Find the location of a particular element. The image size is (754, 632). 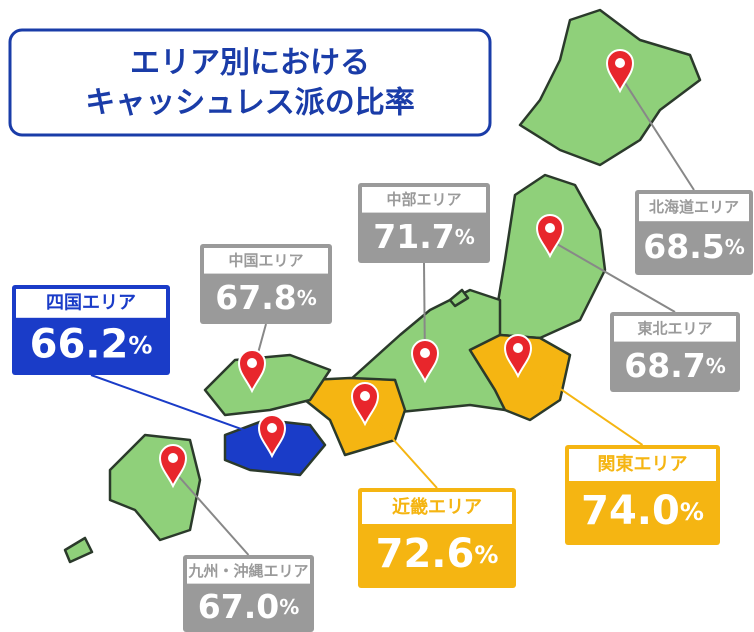

region-value: 71.7% is located at coordinates (423, 235).